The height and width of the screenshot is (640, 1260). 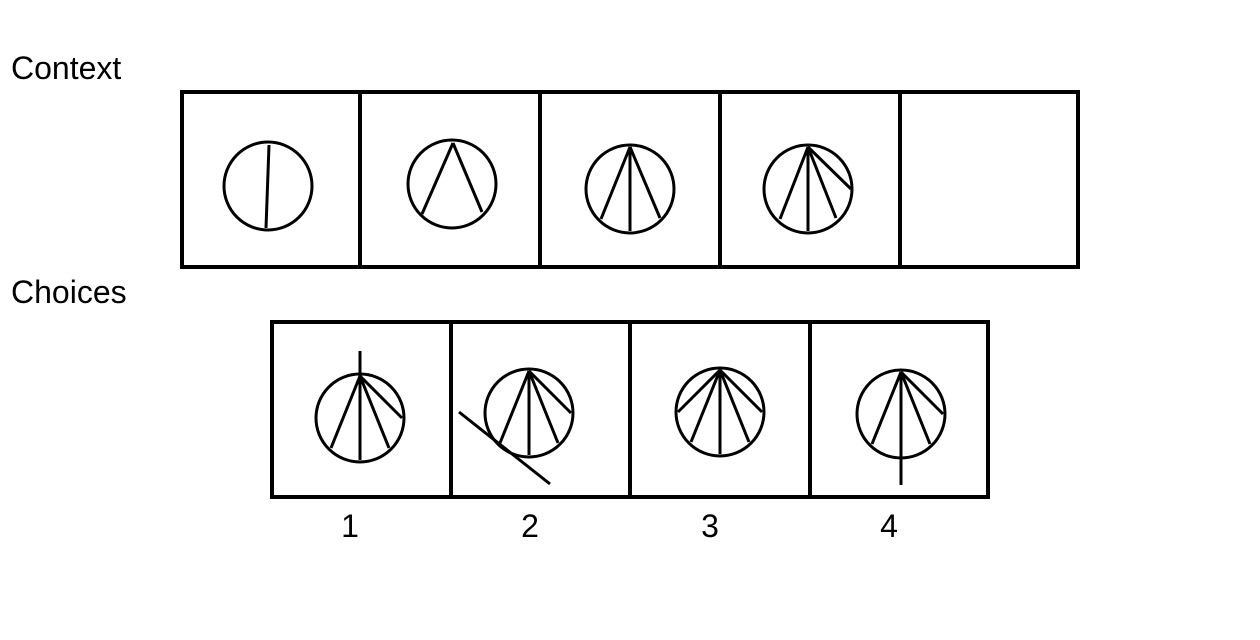 What do you see at coordinates (350, 526) in the screenshot?
I see `choice-number-1: 1` at bounding box center [350, 526].